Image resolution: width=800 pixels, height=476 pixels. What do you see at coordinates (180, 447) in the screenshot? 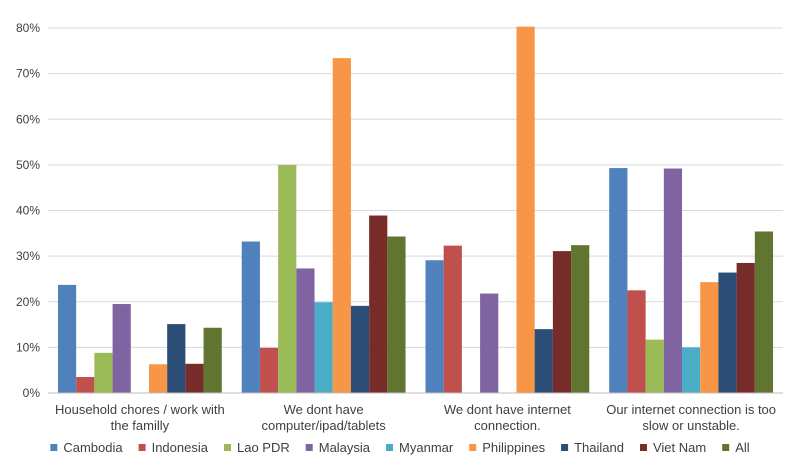
I see `legend-label: Indonesia` at bounding box center [180, 447].